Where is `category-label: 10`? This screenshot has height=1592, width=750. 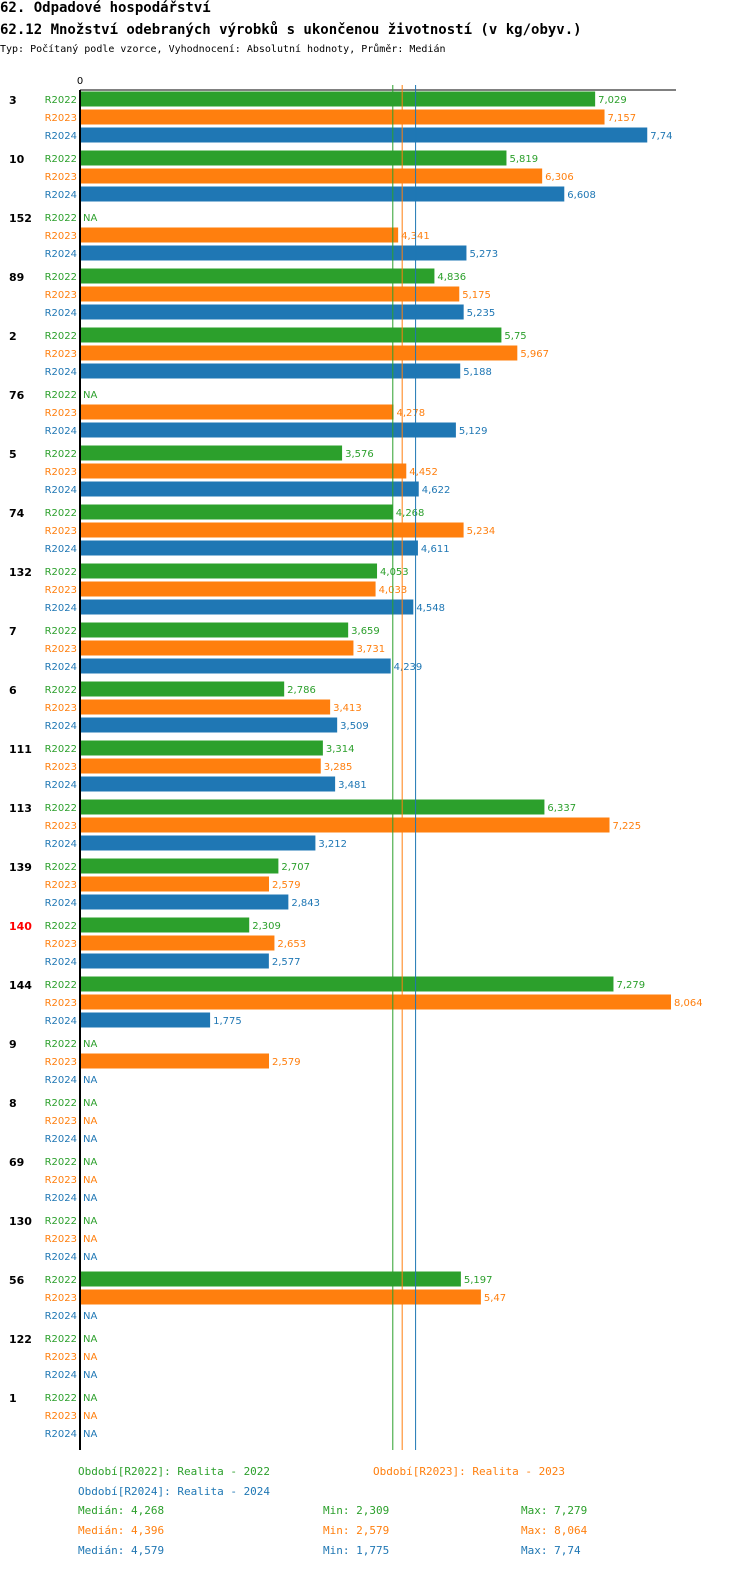 category-label: 10 is located at coordinates (17, 159).